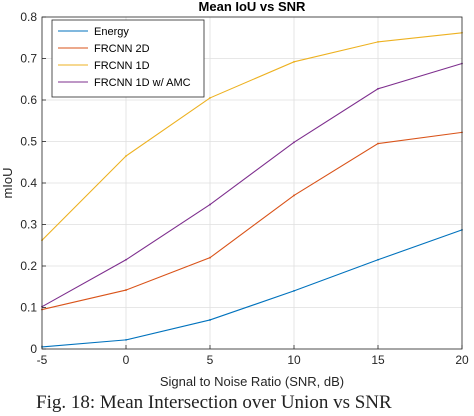  Describe the element at coordinates (28, 266) in the screenshot. I see `y-tick-label: 0.2` at that location.